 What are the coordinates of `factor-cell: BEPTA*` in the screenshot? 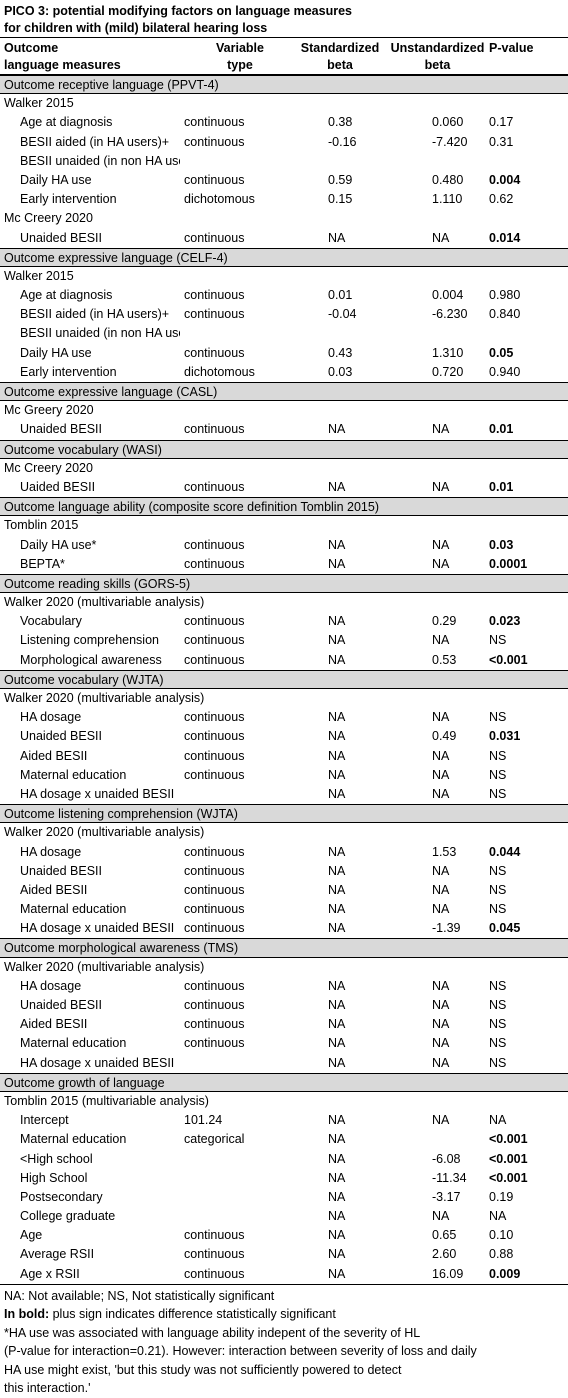 It's located at (42, 563).